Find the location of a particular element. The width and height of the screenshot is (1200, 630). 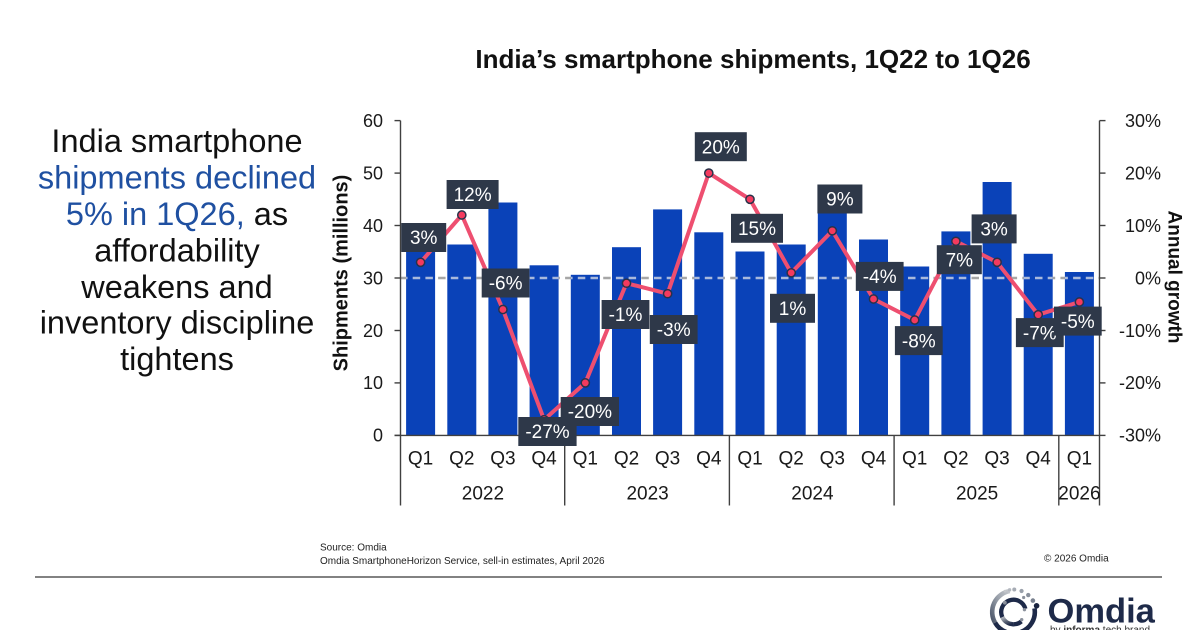

svg-text: 10% is located at coordinates (1143, 226).